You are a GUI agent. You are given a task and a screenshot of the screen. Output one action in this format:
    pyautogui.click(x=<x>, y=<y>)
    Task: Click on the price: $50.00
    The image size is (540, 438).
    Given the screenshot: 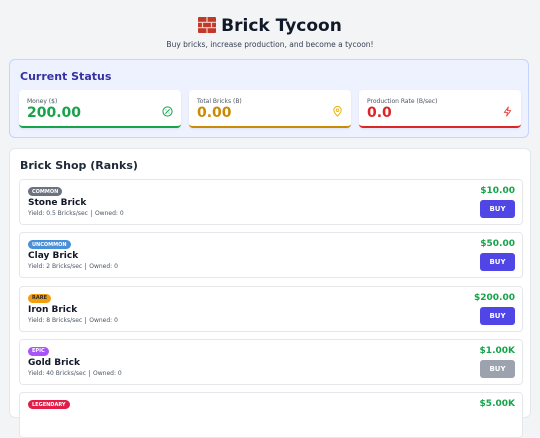 What is the action you would take?
    pyautogui.click(x=497, y=244)
    